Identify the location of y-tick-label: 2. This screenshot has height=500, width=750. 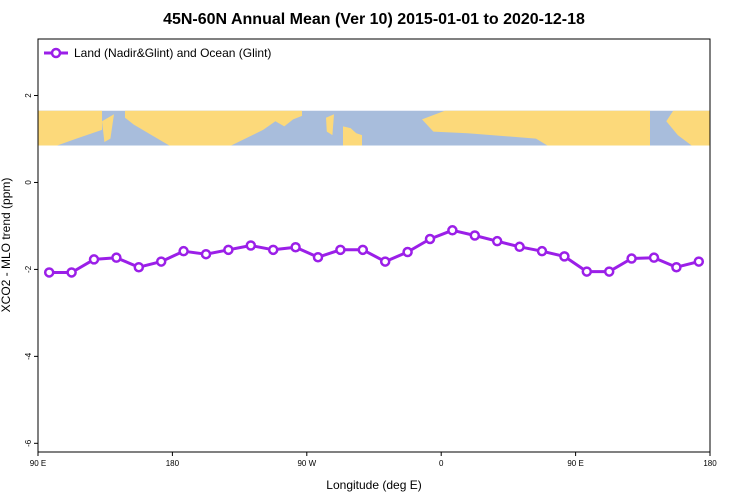
(28, 95).